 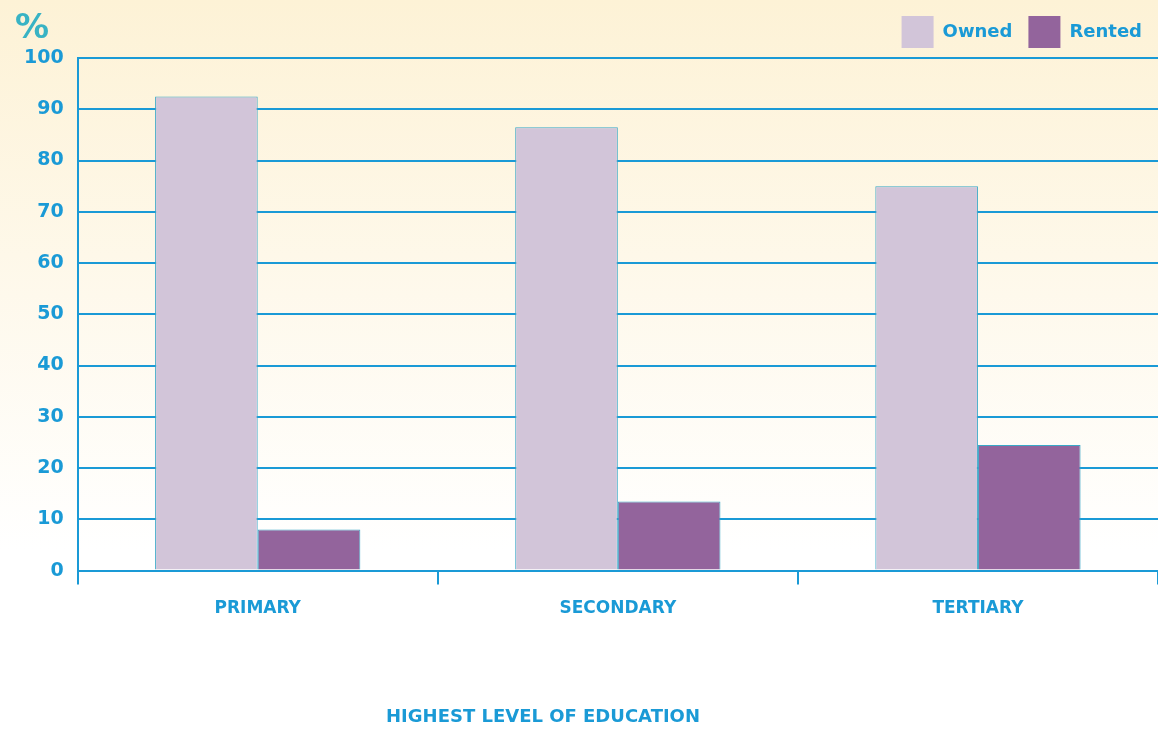 I want to click on x-tick-label: PRIMARY, so click(x=258, y=607).